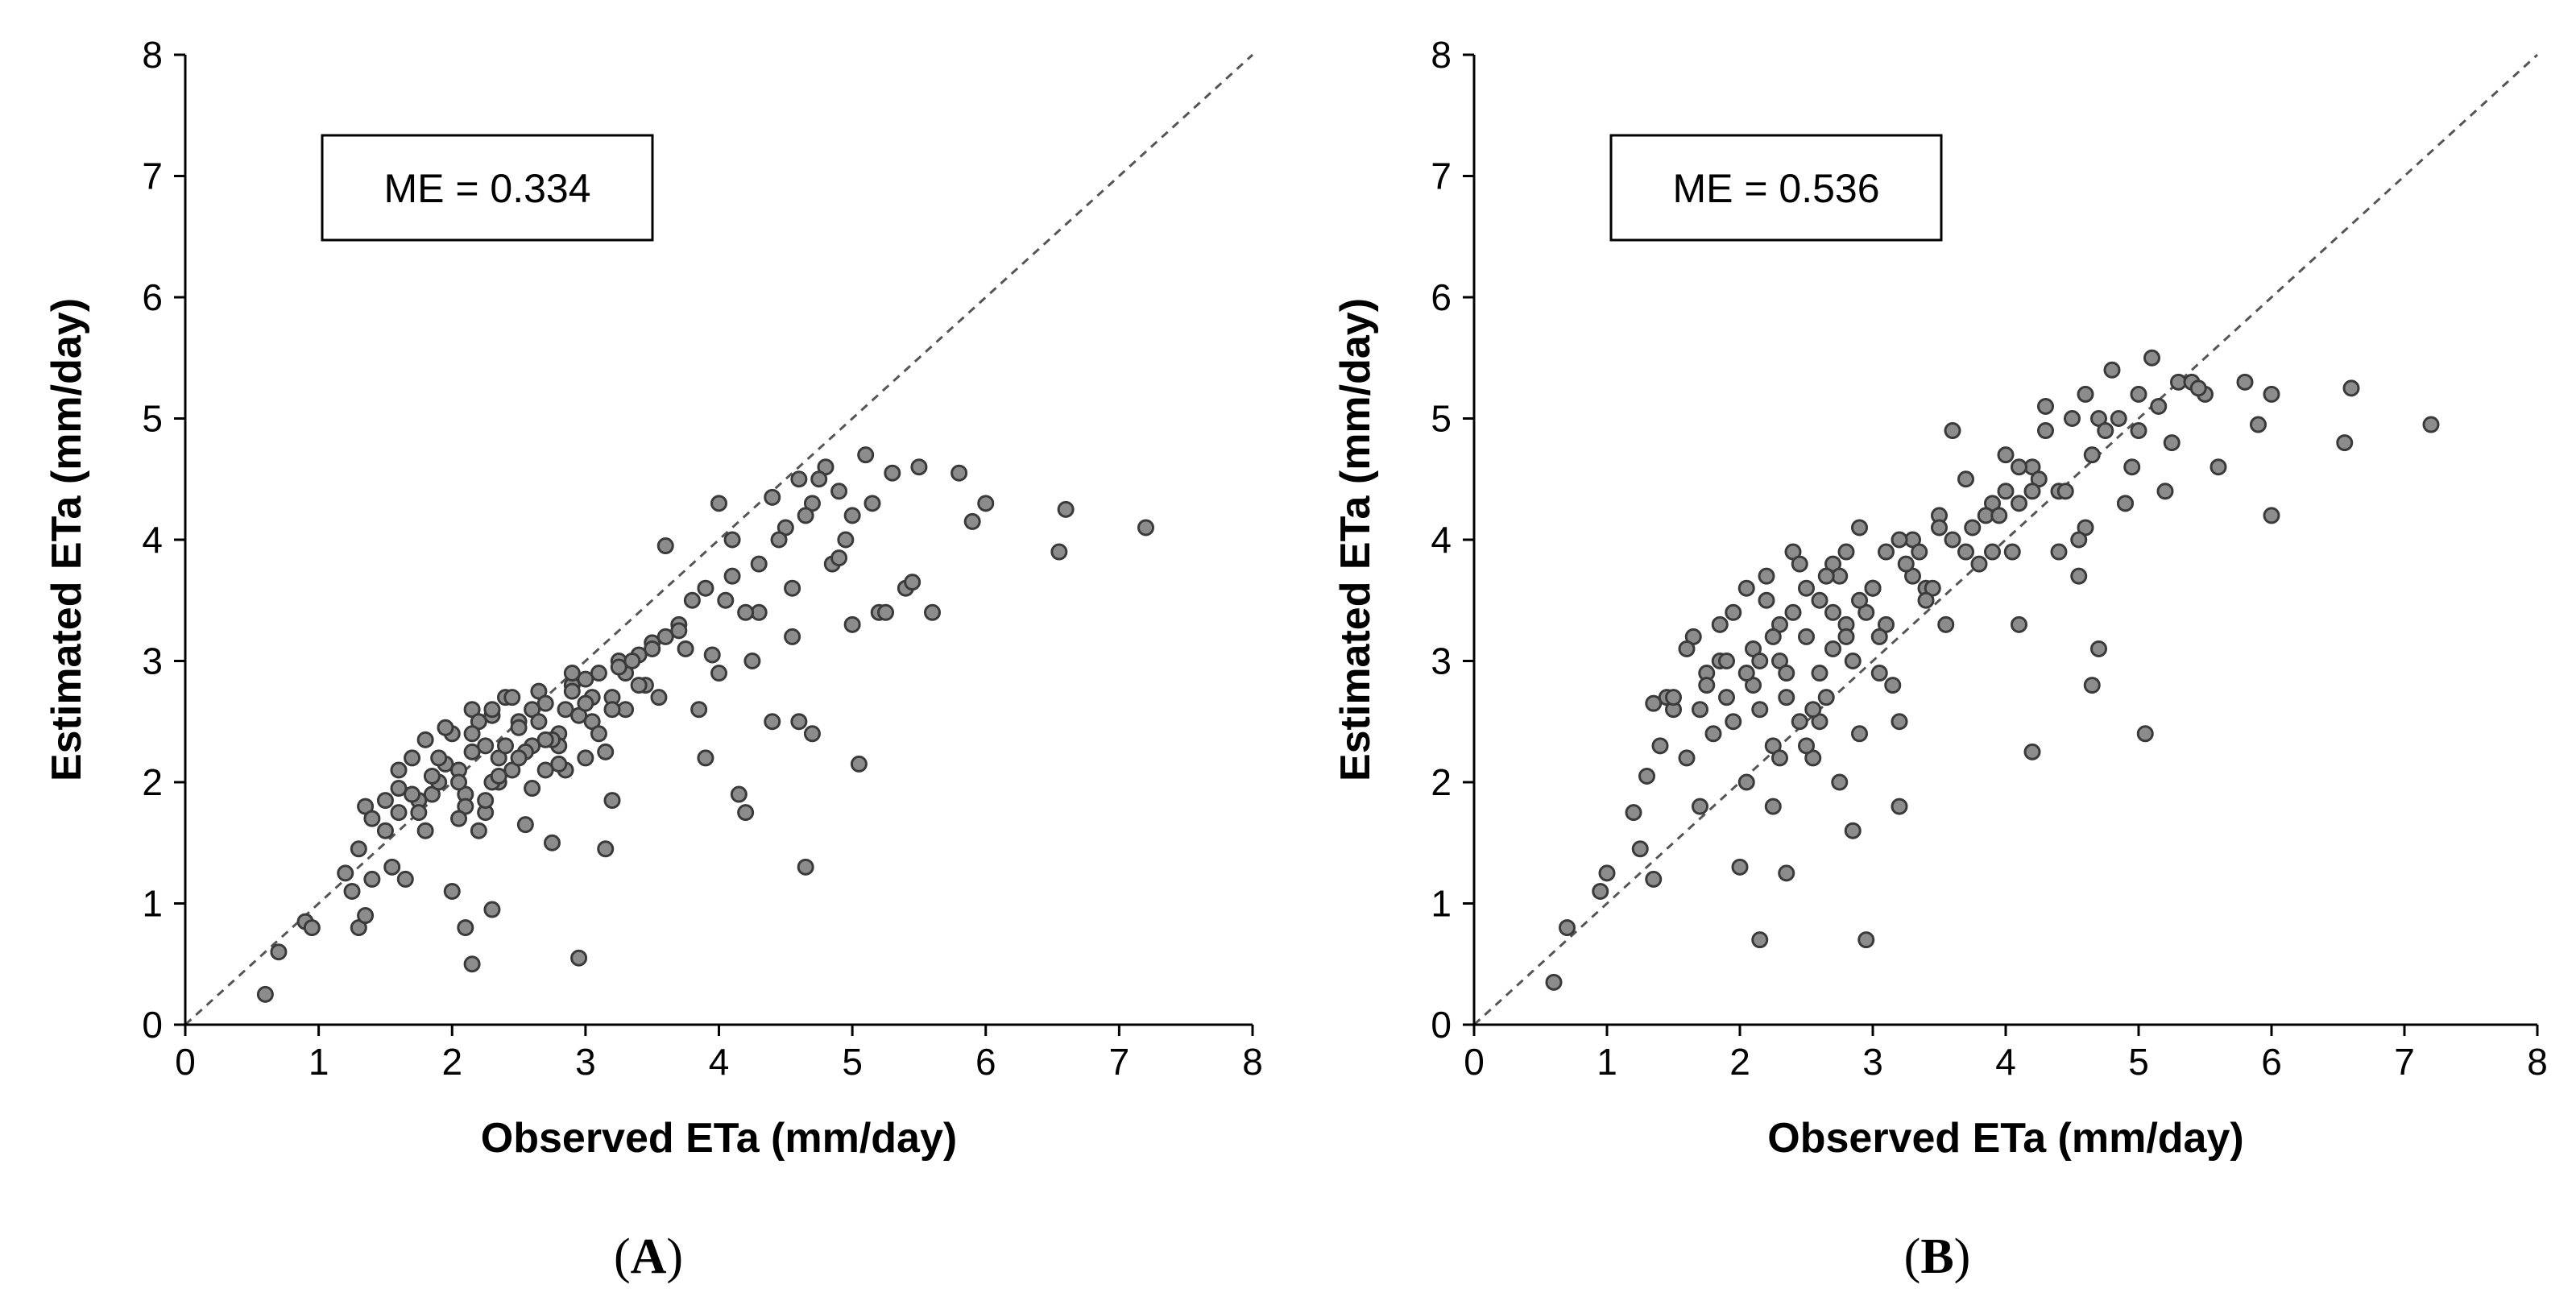  I want to click on y-tick-label: 6, so click(1441, 297).